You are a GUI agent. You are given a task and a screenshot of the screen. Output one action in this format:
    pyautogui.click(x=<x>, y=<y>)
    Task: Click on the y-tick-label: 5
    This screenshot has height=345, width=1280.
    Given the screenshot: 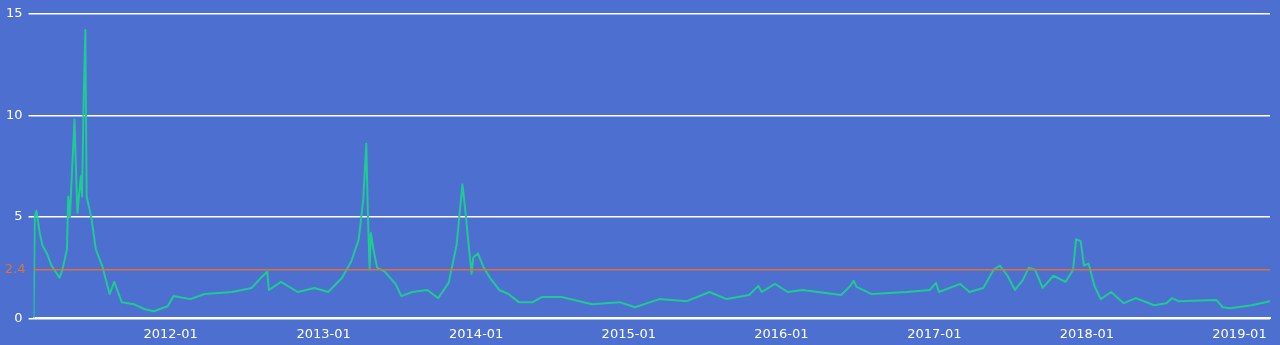 What is the action you would take?
    pyautogui.click(x=18, y=216)
    